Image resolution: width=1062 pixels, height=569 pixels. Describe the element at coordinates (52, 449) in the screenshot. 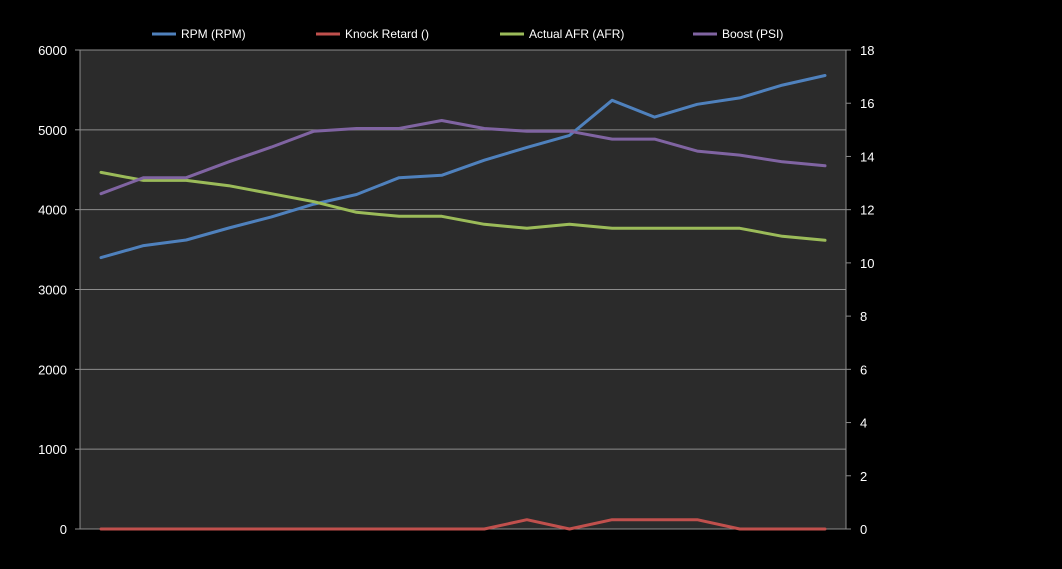

I see `left-tick-label: 1000` at that location.